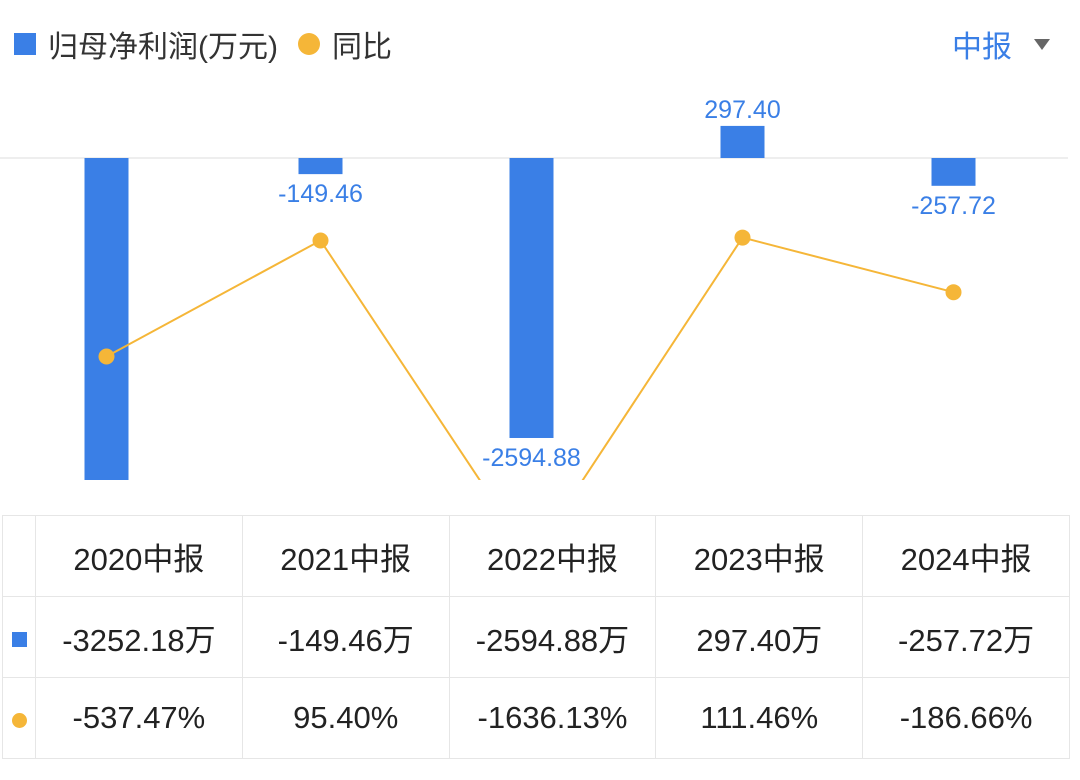  What do you see at coordinates (552, 718) in the screenshot?
I see `yoy-cell: -1636.13%` at bounding box center [552, 718].